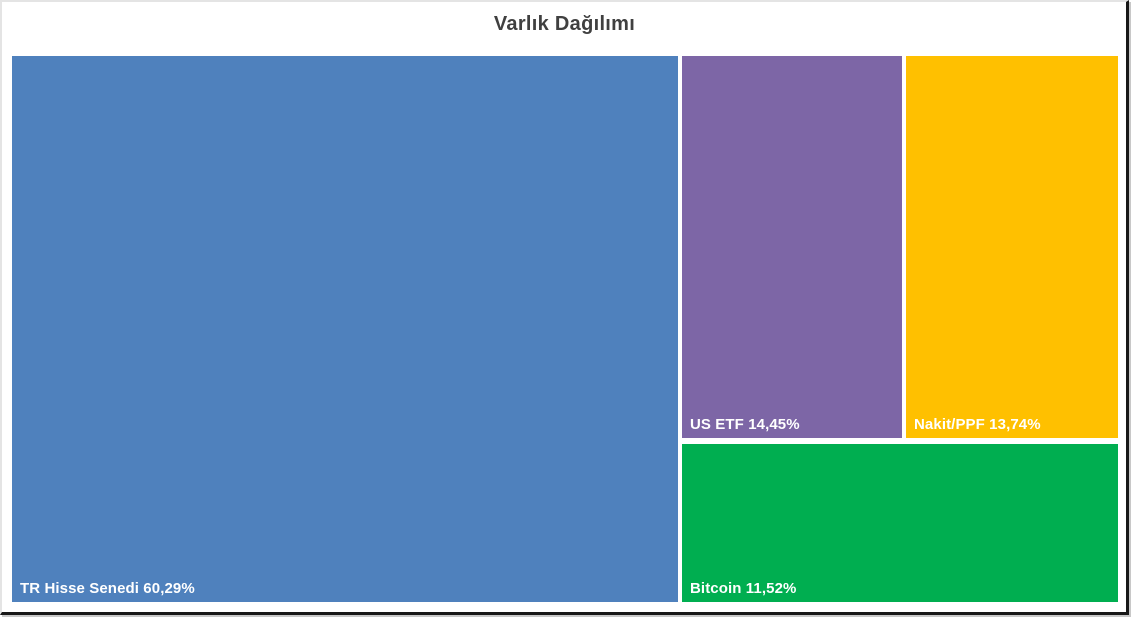 The image size is (1132, 618). I want to click on tile-label-tr-hisse-senedi: TR Hisse Senedi 60,29%, so click(107, 588).